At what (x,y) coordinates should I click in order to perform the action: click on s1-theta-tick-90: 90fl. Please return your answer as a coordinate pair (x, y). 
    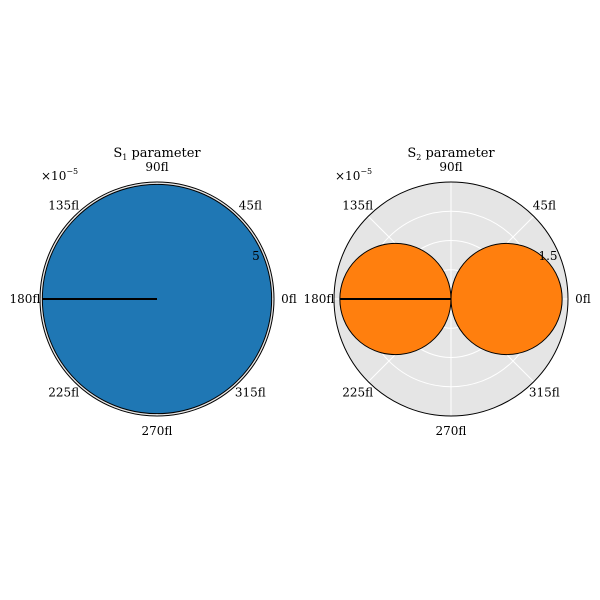
    Looking at the image, I should click on (156, 167).